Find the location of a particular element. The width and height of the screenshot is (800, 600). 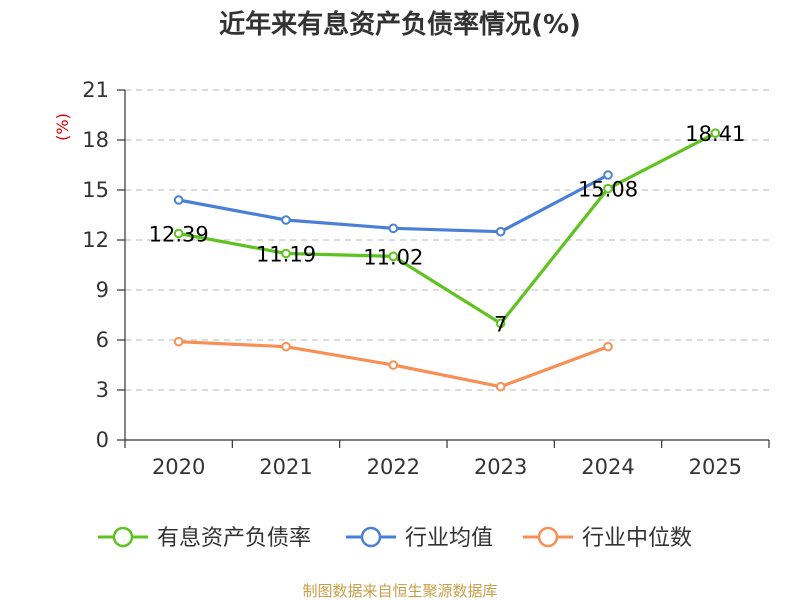

x-tick-label: 2021 is located at coordinates (285, 467).